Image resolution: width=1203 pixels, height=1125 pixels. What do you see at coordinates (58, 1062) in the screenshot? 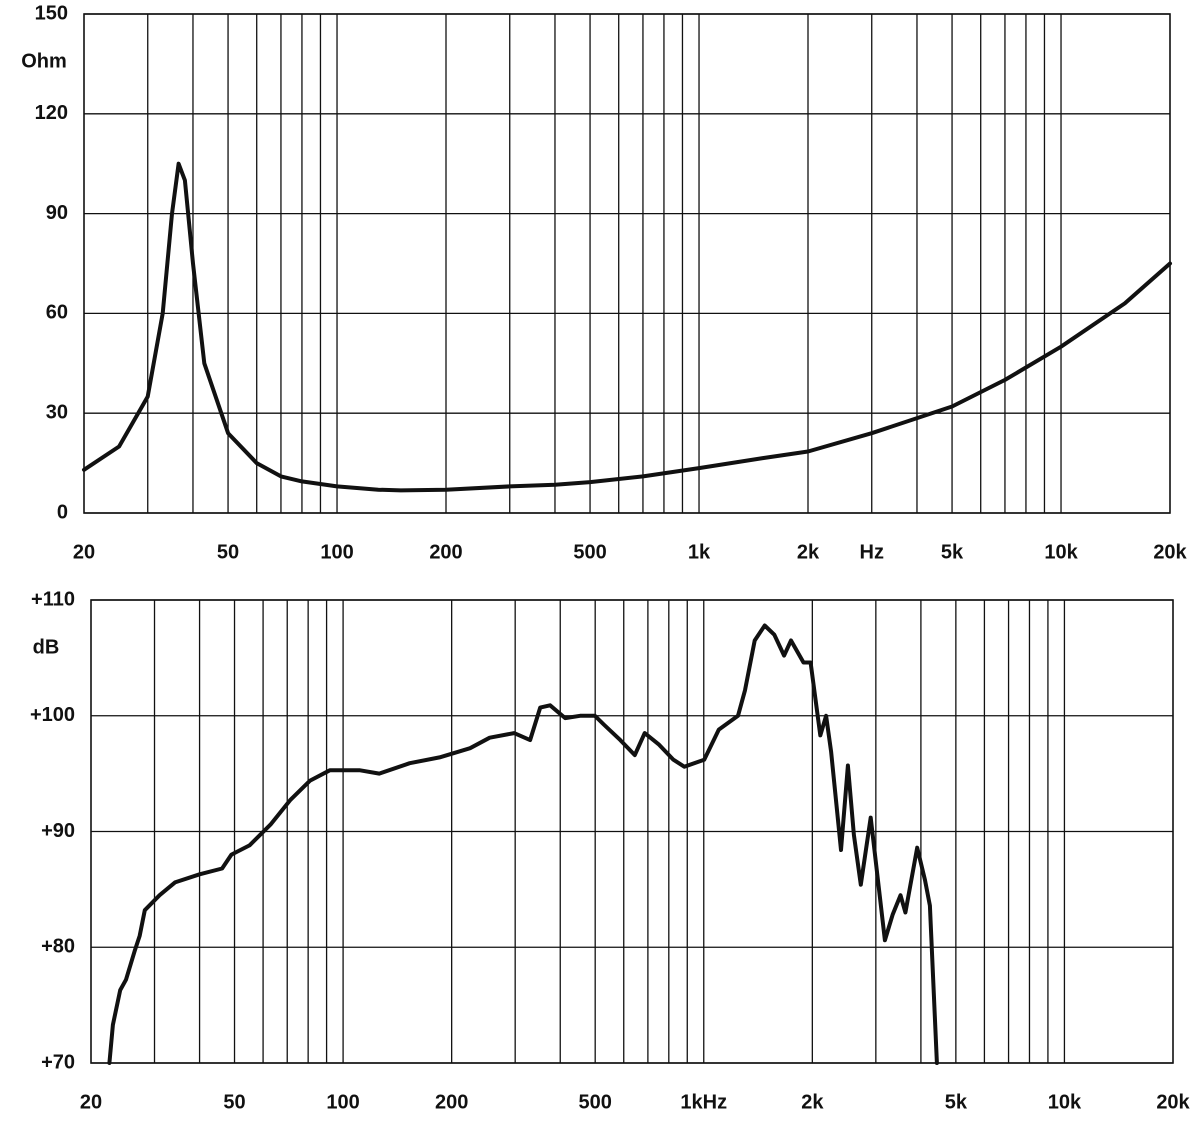
I see `y-tick-label: +70` at bounding box center [58, 1062].